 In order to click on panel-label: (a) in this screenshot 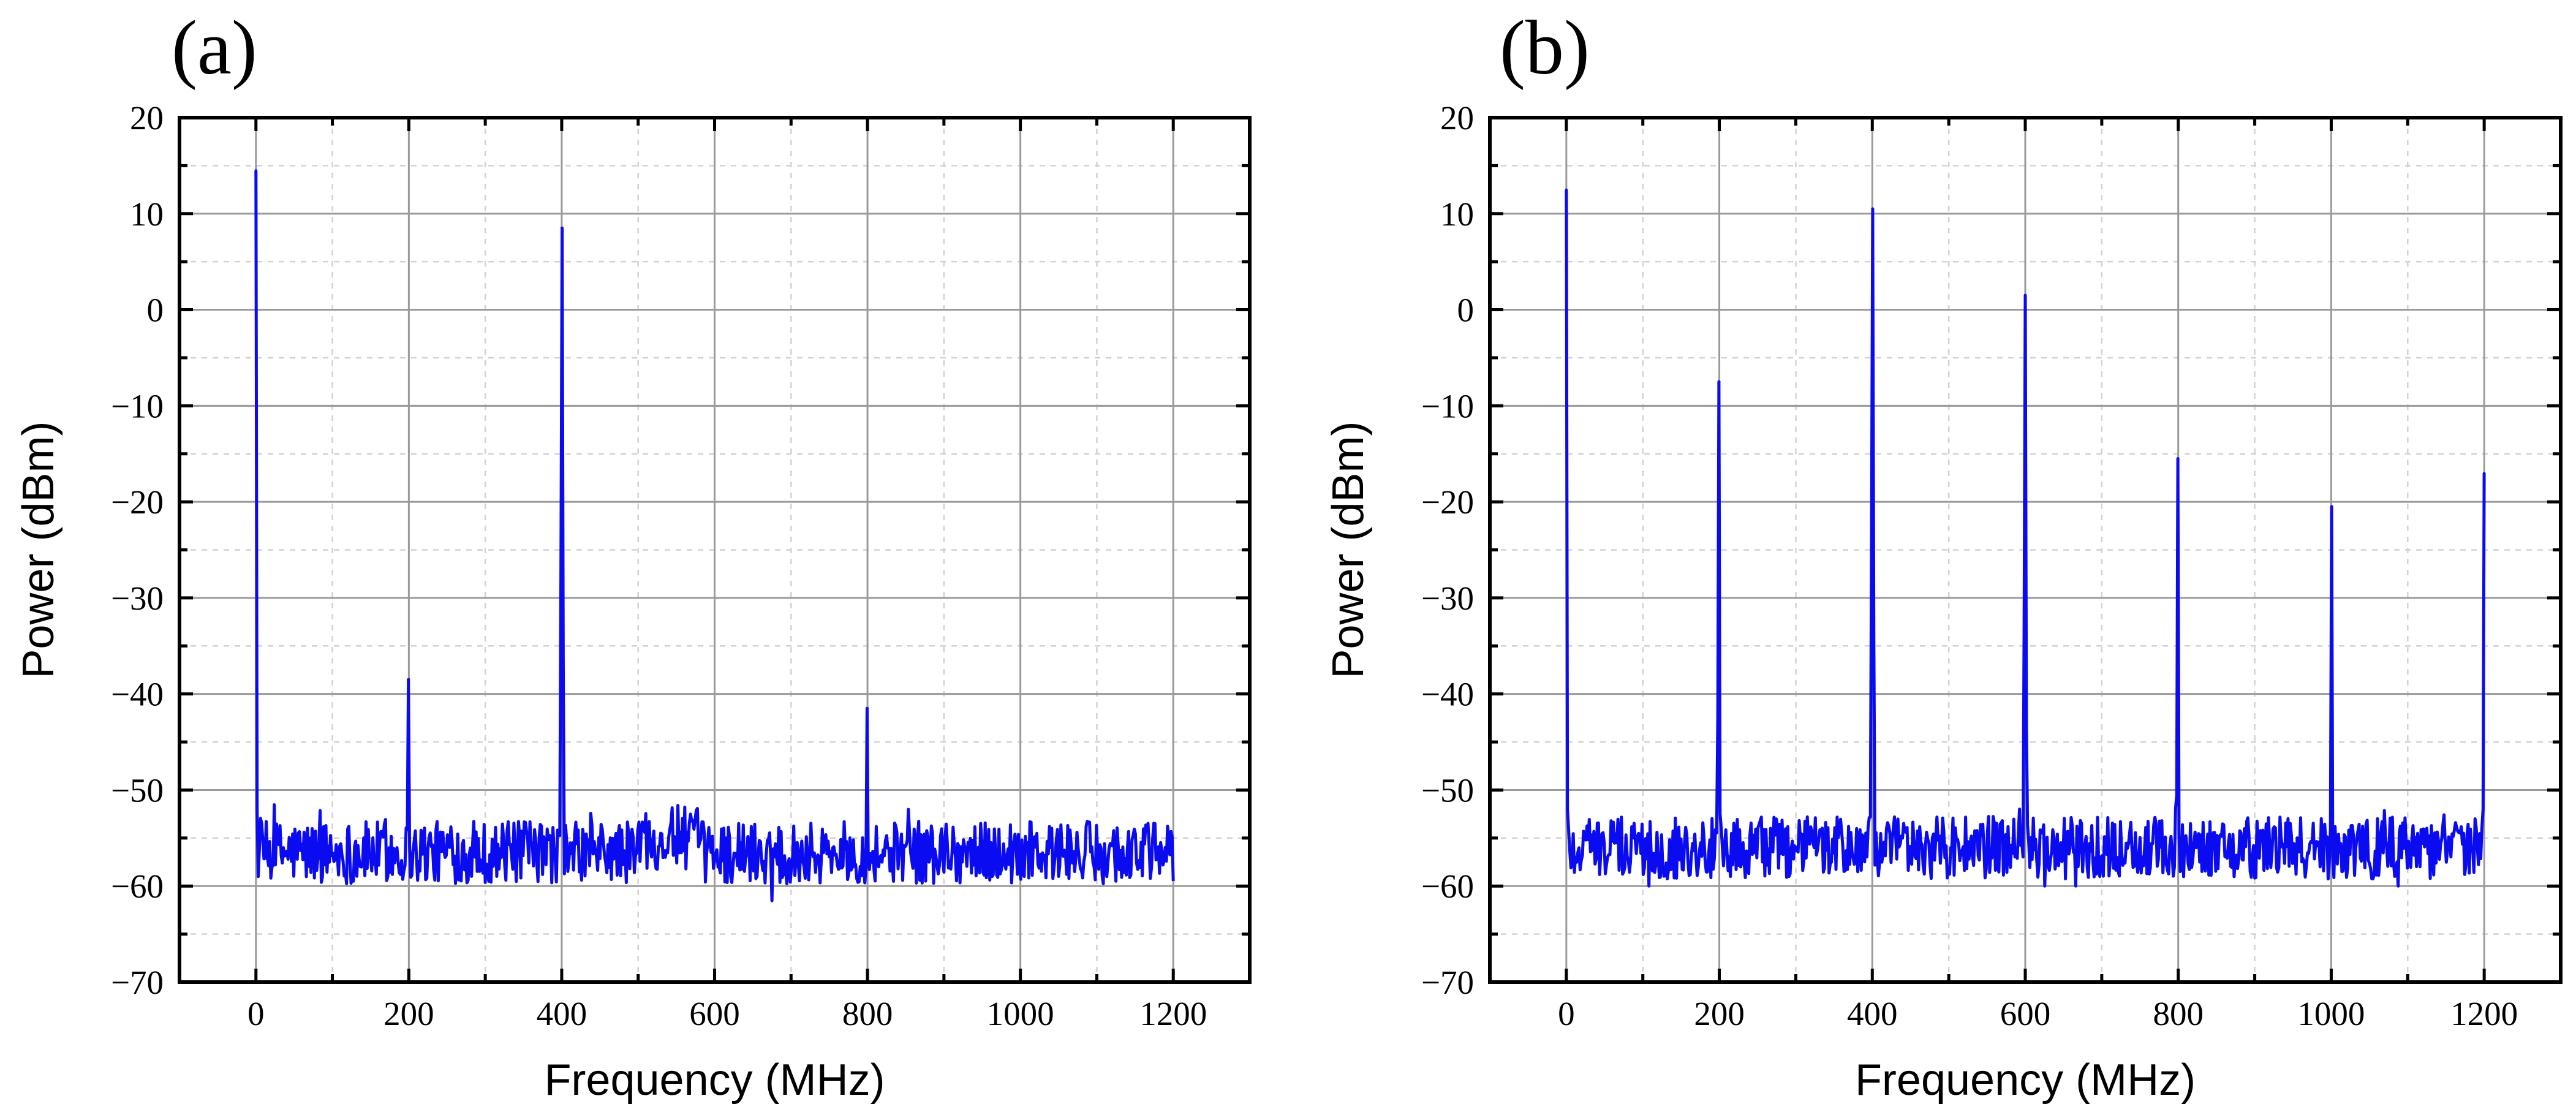, I will do `click(214, 48)`.